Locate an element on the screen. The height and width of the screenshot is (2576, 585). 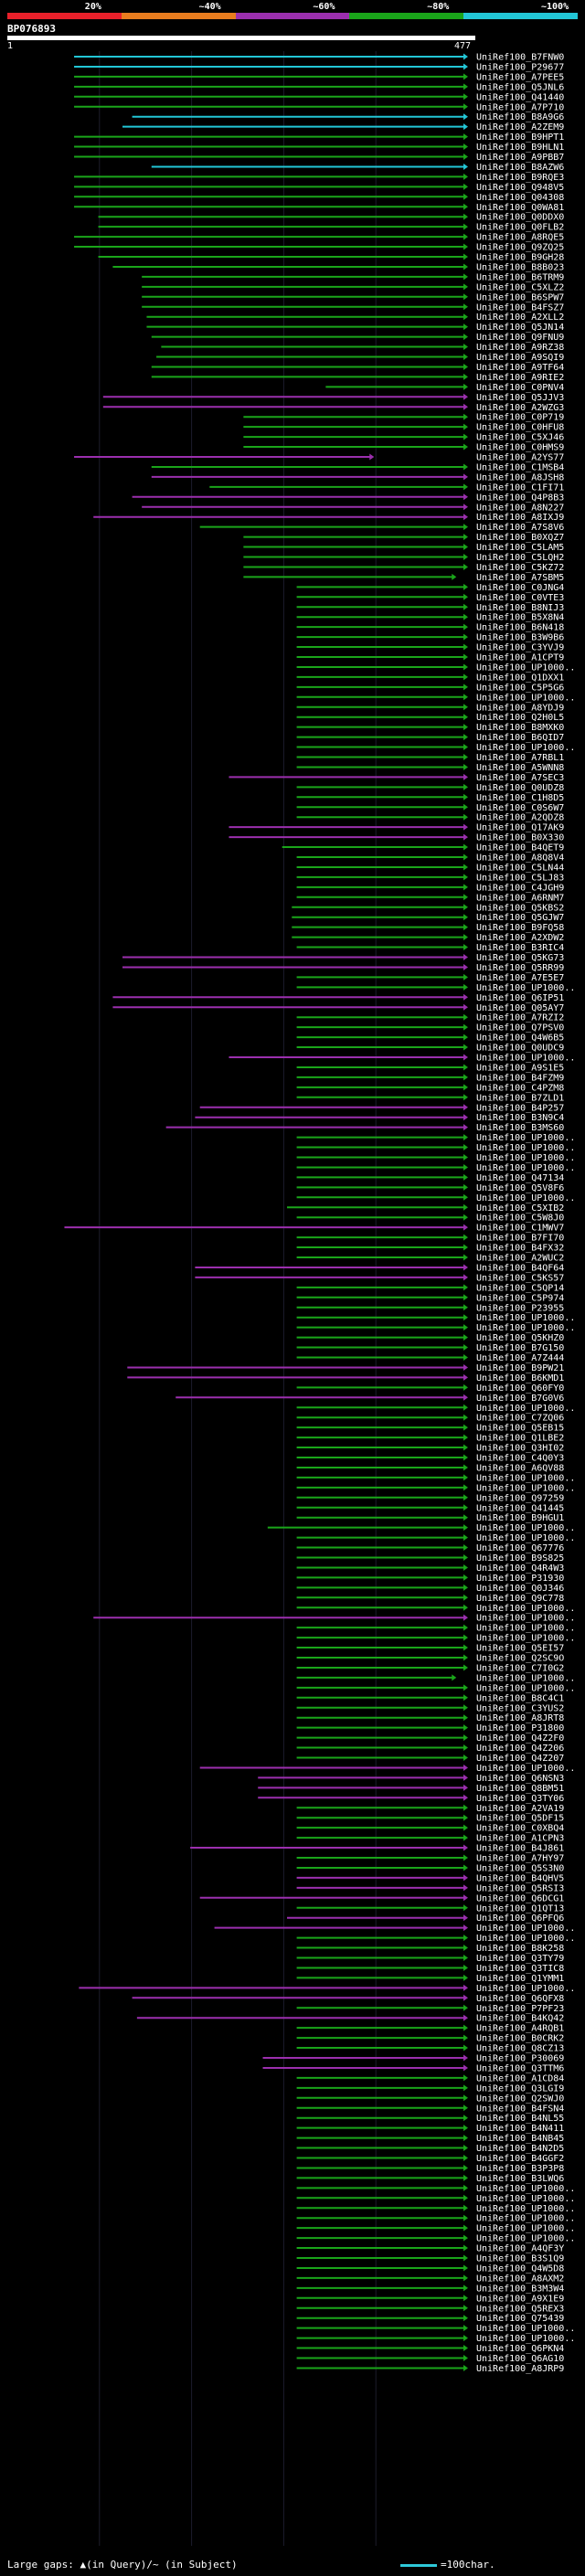
hit-label: UniRef100_B7G150 is located at coordinates (520, 1348).